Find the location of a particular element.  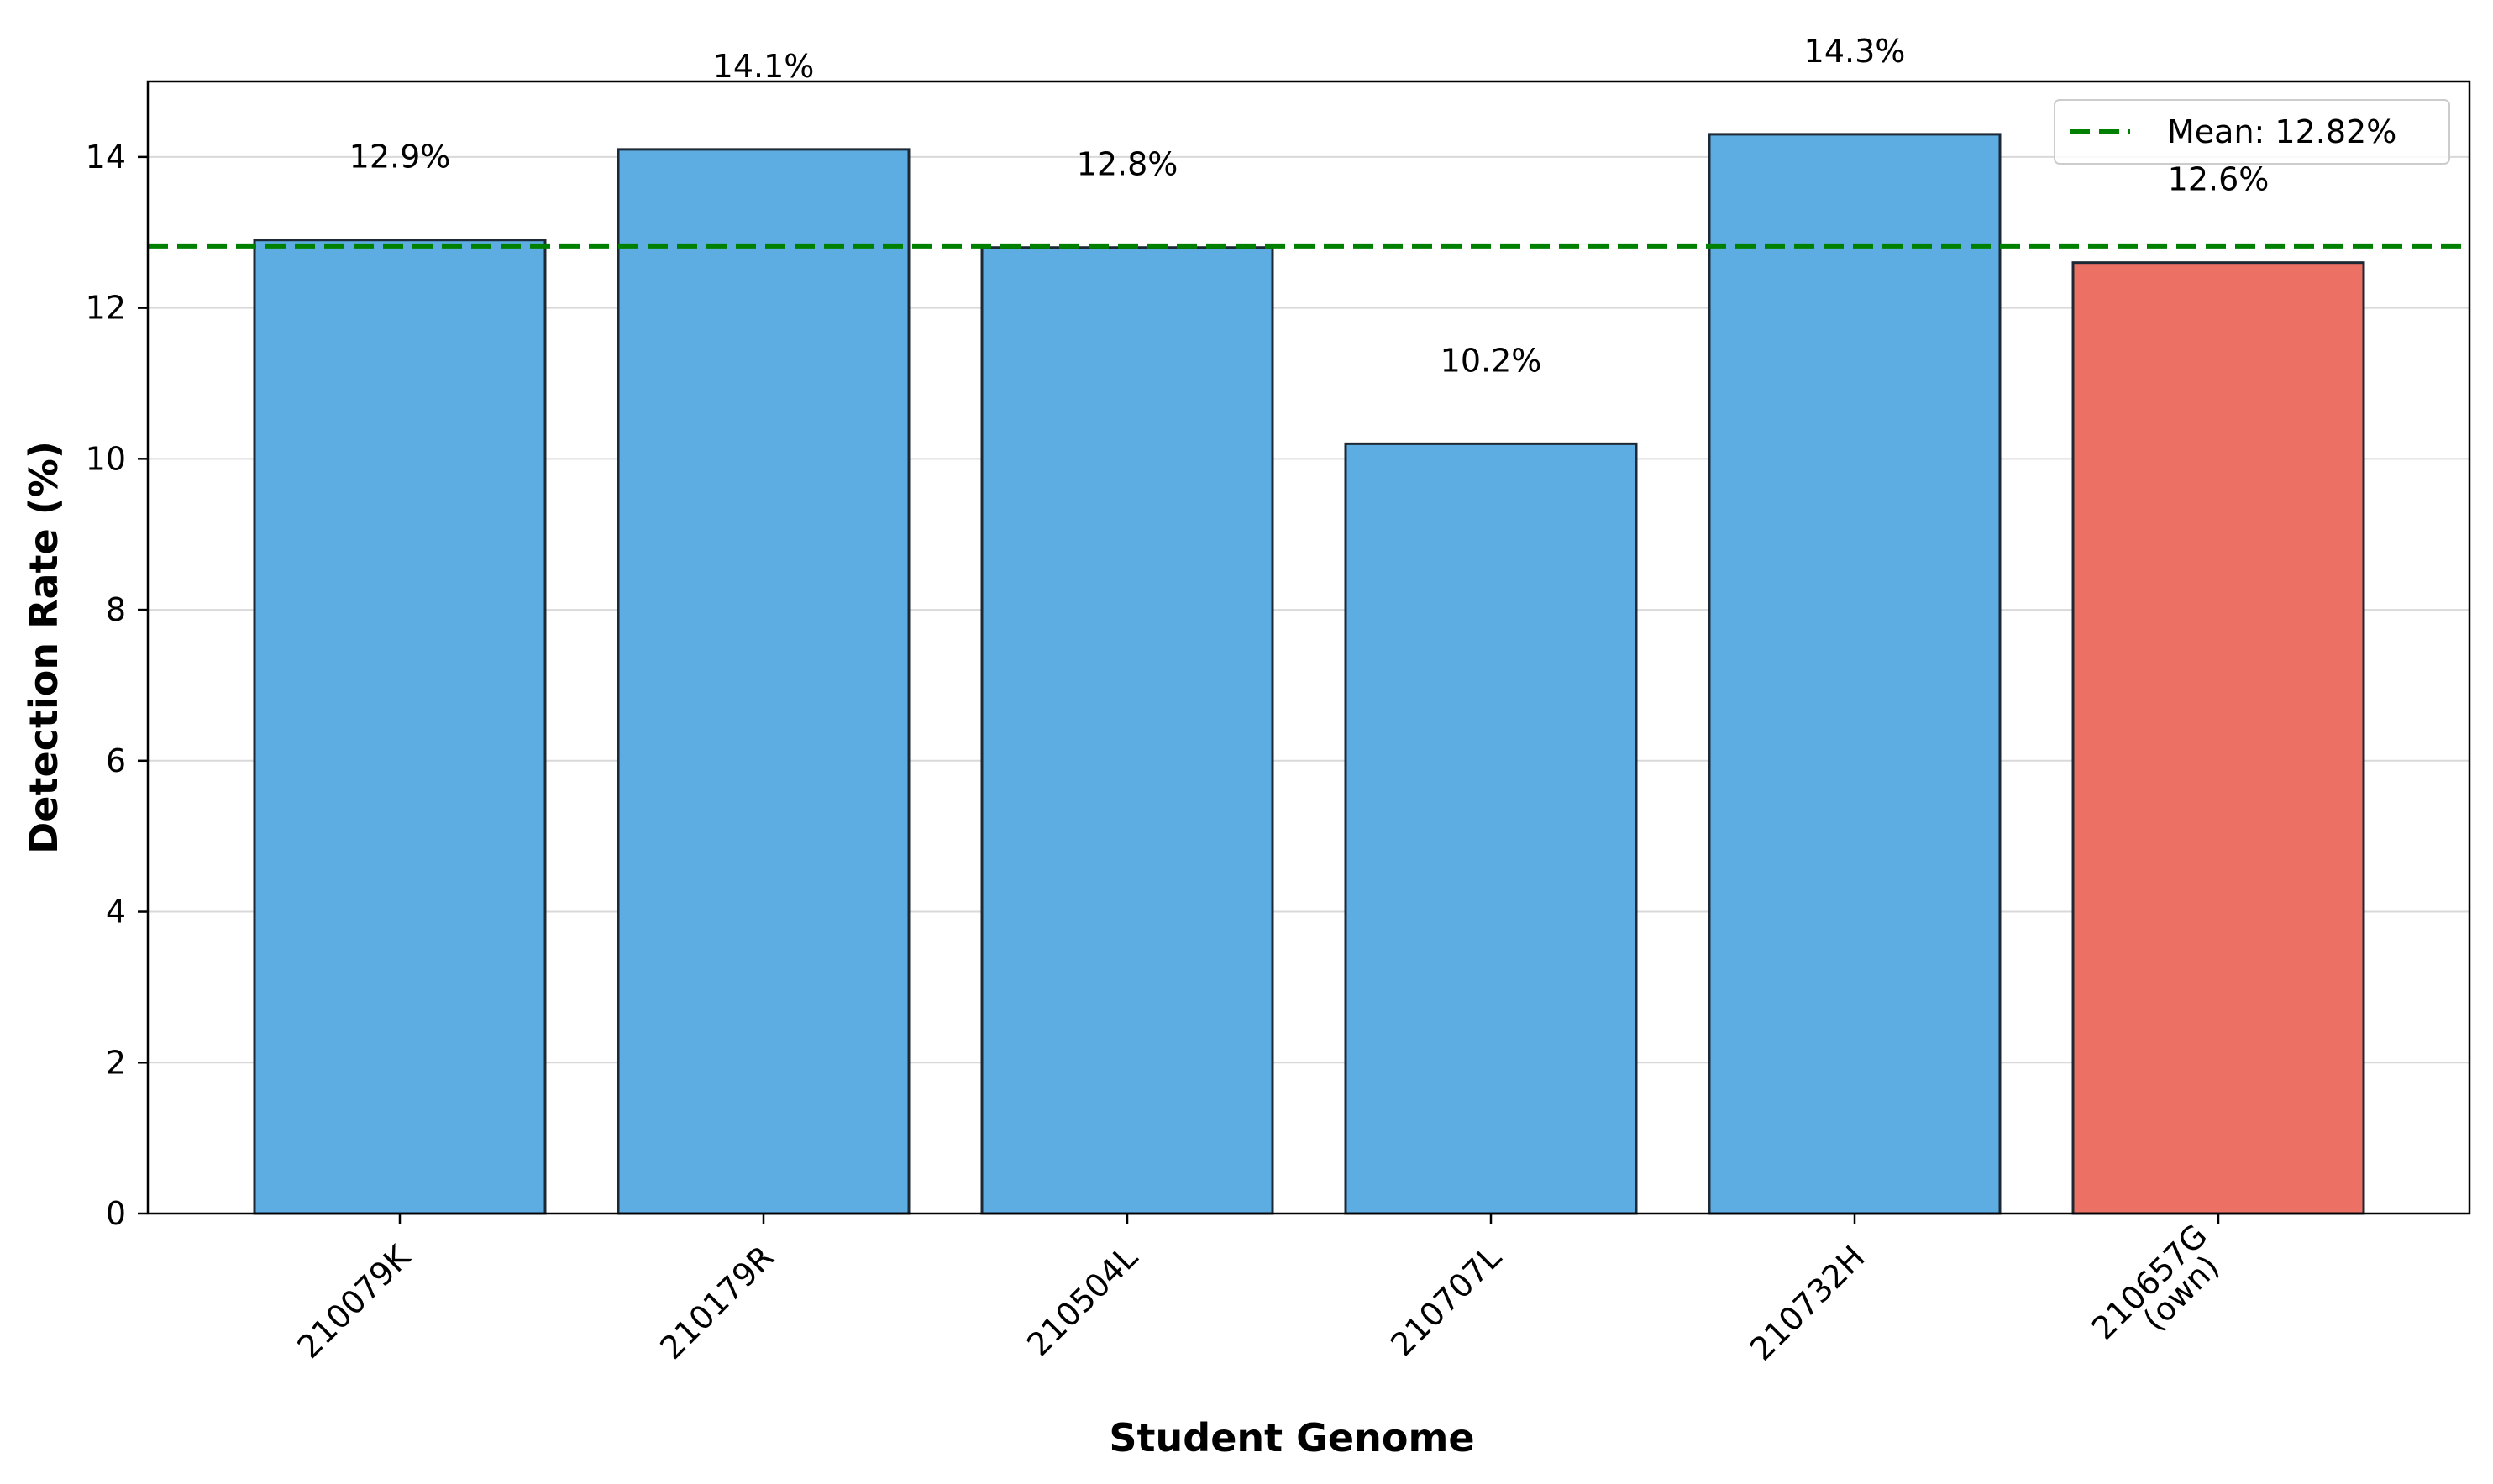

x-tick-label-group: 210707L is located at coordinates (1446, 1302).